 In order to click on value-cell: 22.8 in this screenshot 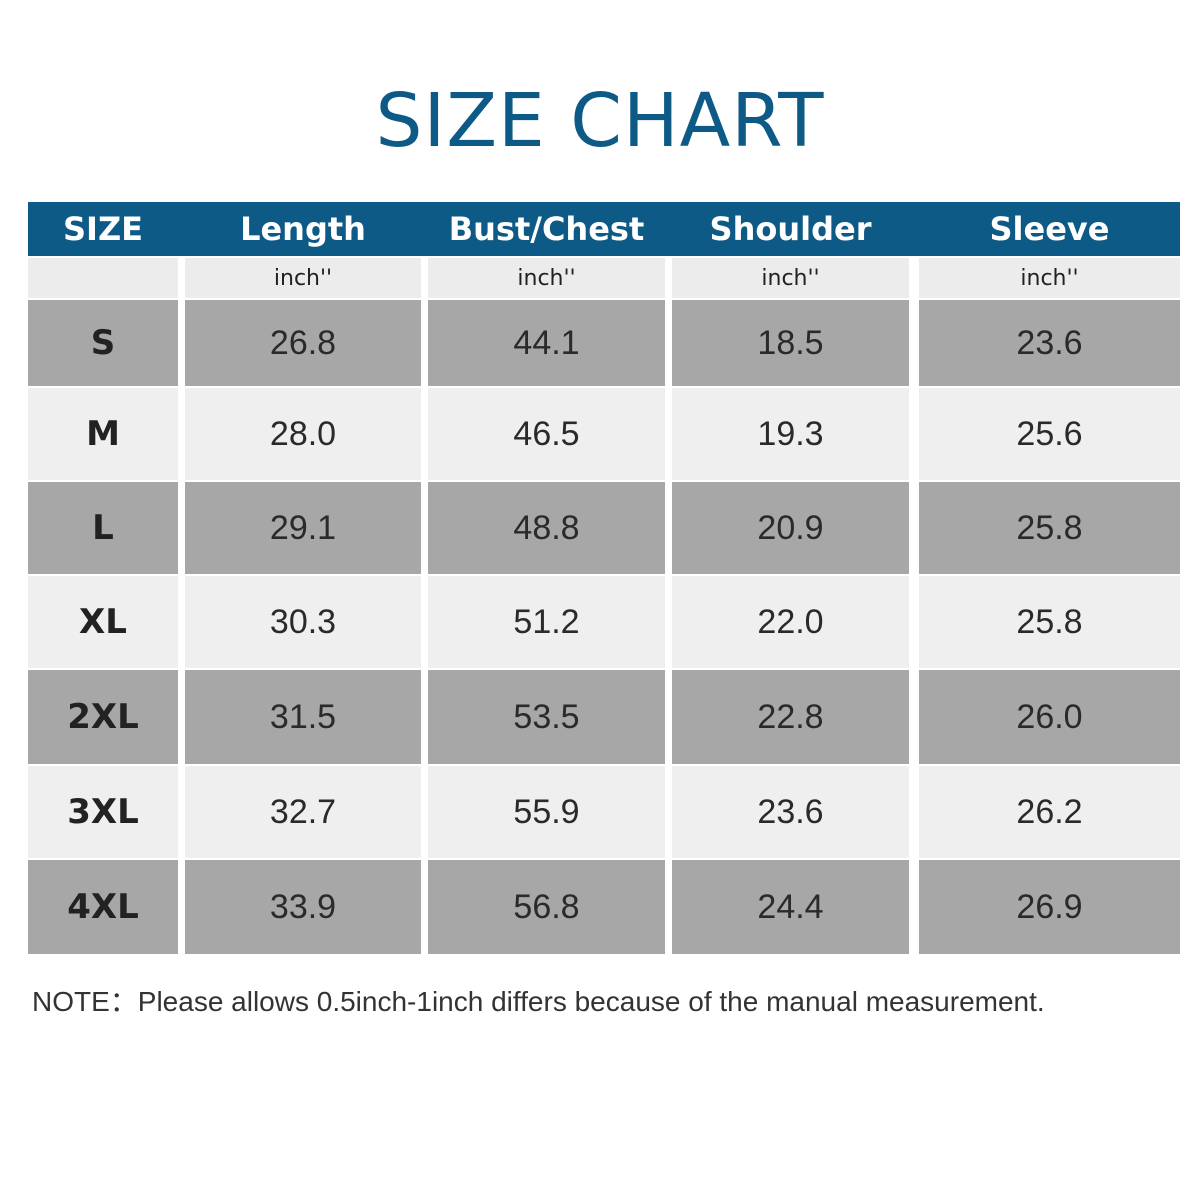, I will do `click(790, 717)`.